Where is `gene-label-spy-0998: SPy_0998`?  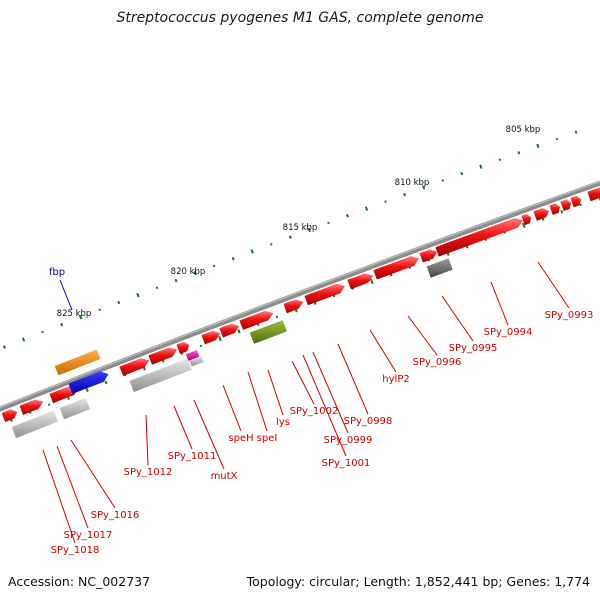 gene-label-spy-0998: SPy_0998 is located at coordinates (368, 421).